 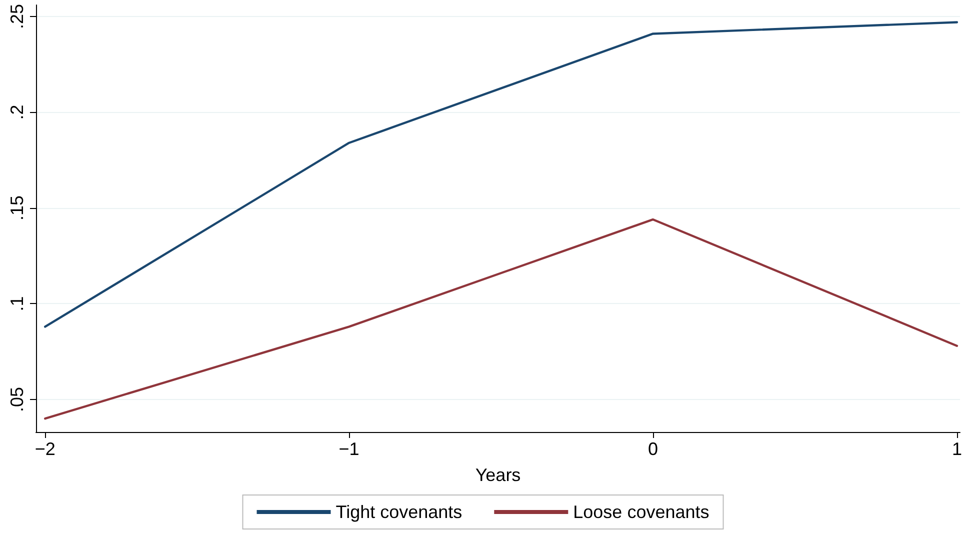 I want to click on y-tick-label: .1, so click(x=17, y=304).